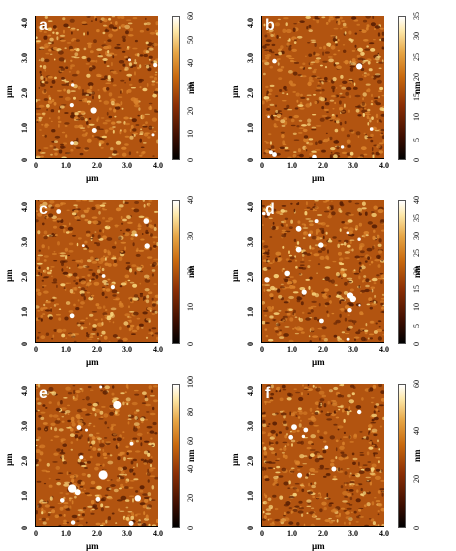  Describe the element at coordinates (416, 235) in the screenshot. I see `color-scale-tick: 30` at that location.